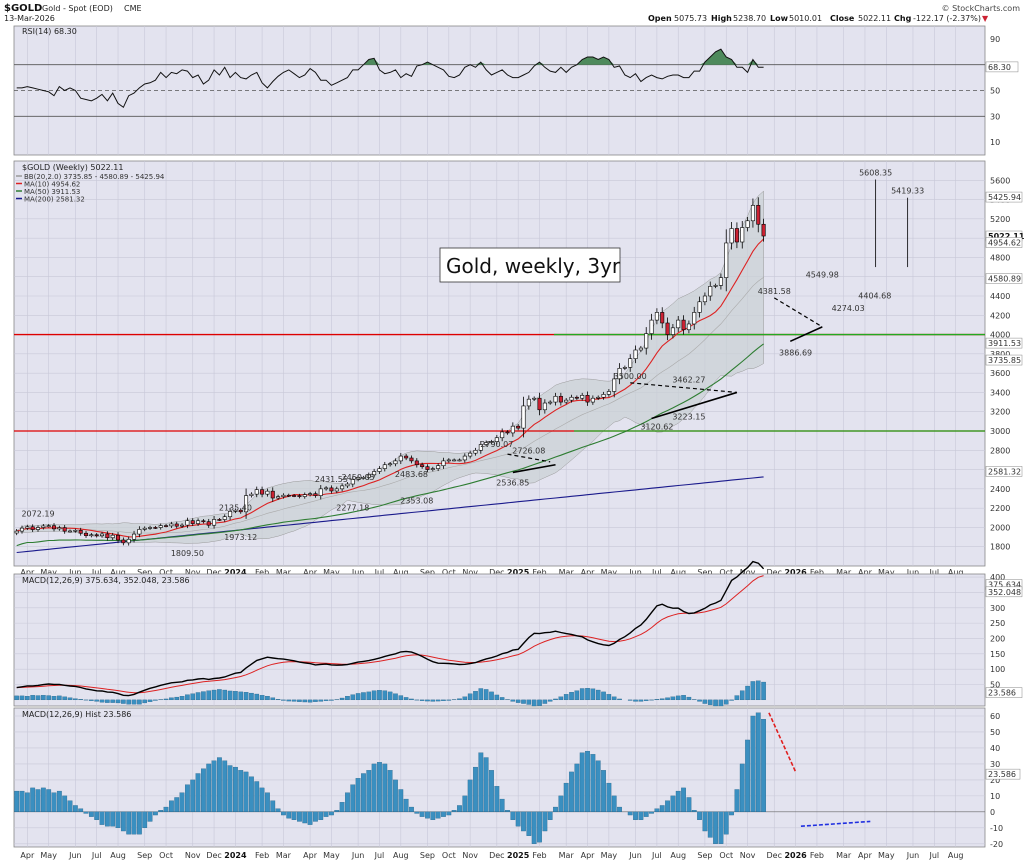  Describe the element at coordinates (352, 508) in the screenshot. I see `price-annotation: 2277.18` at that location.